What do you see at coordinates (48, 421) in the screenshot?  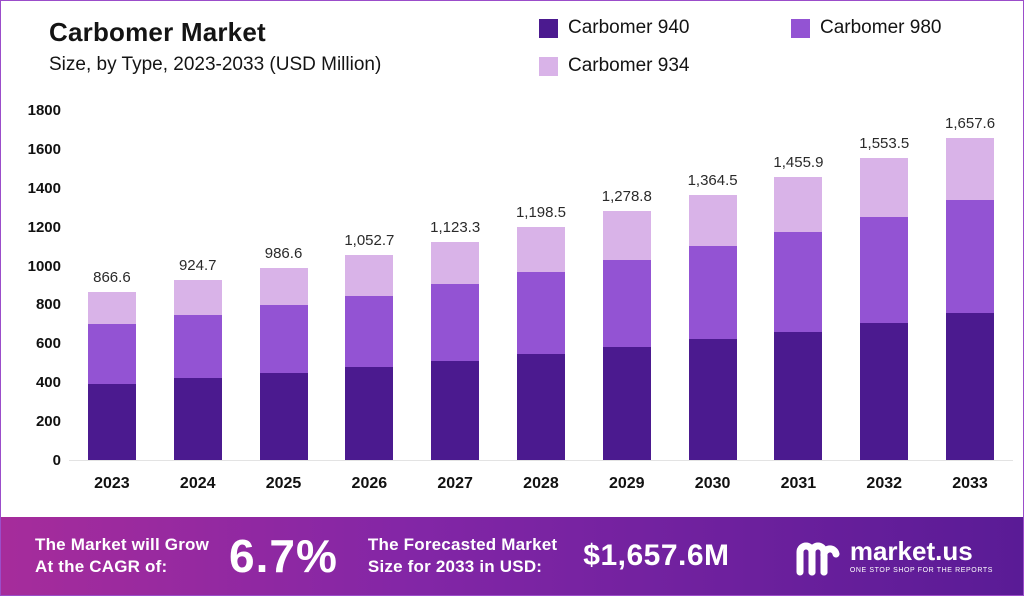 I see `y-axis-tick-label: 200` at bounding box center [48, 421].